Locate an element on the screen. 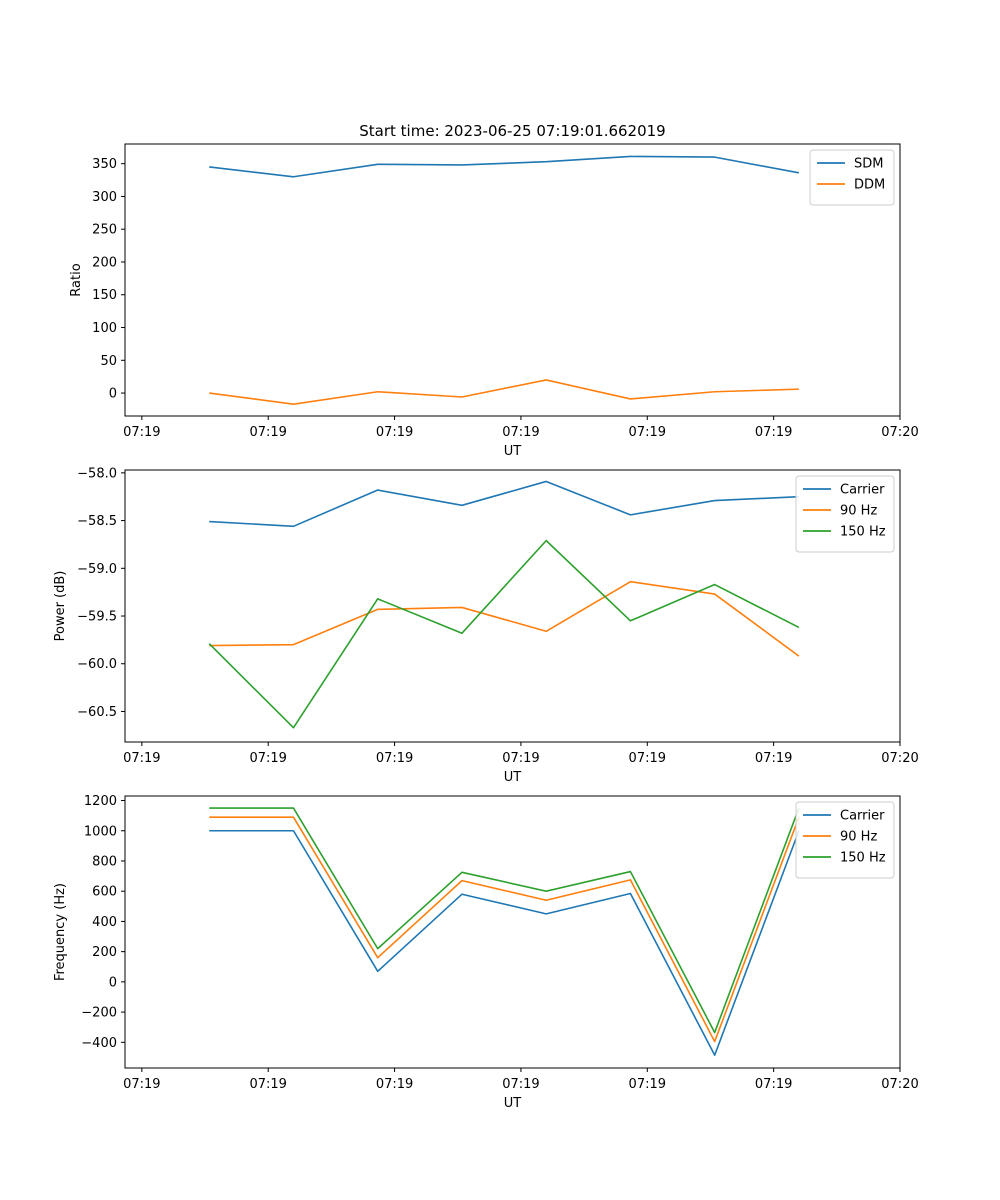  y-tick-label: −400 is located at coordinates (99, 1043).